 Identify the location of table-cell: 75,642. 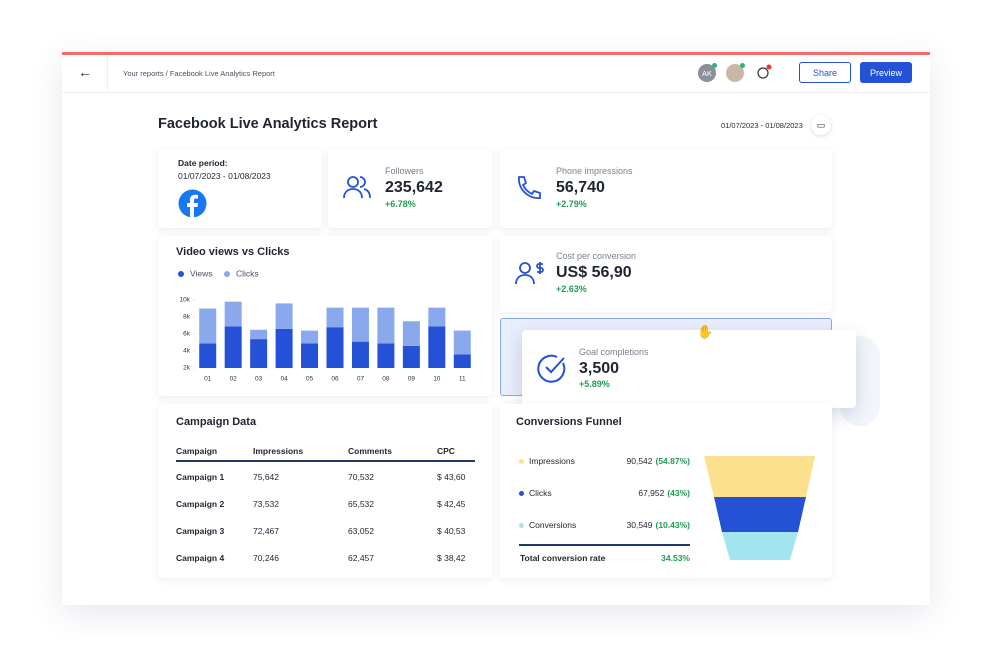
(266, 477).